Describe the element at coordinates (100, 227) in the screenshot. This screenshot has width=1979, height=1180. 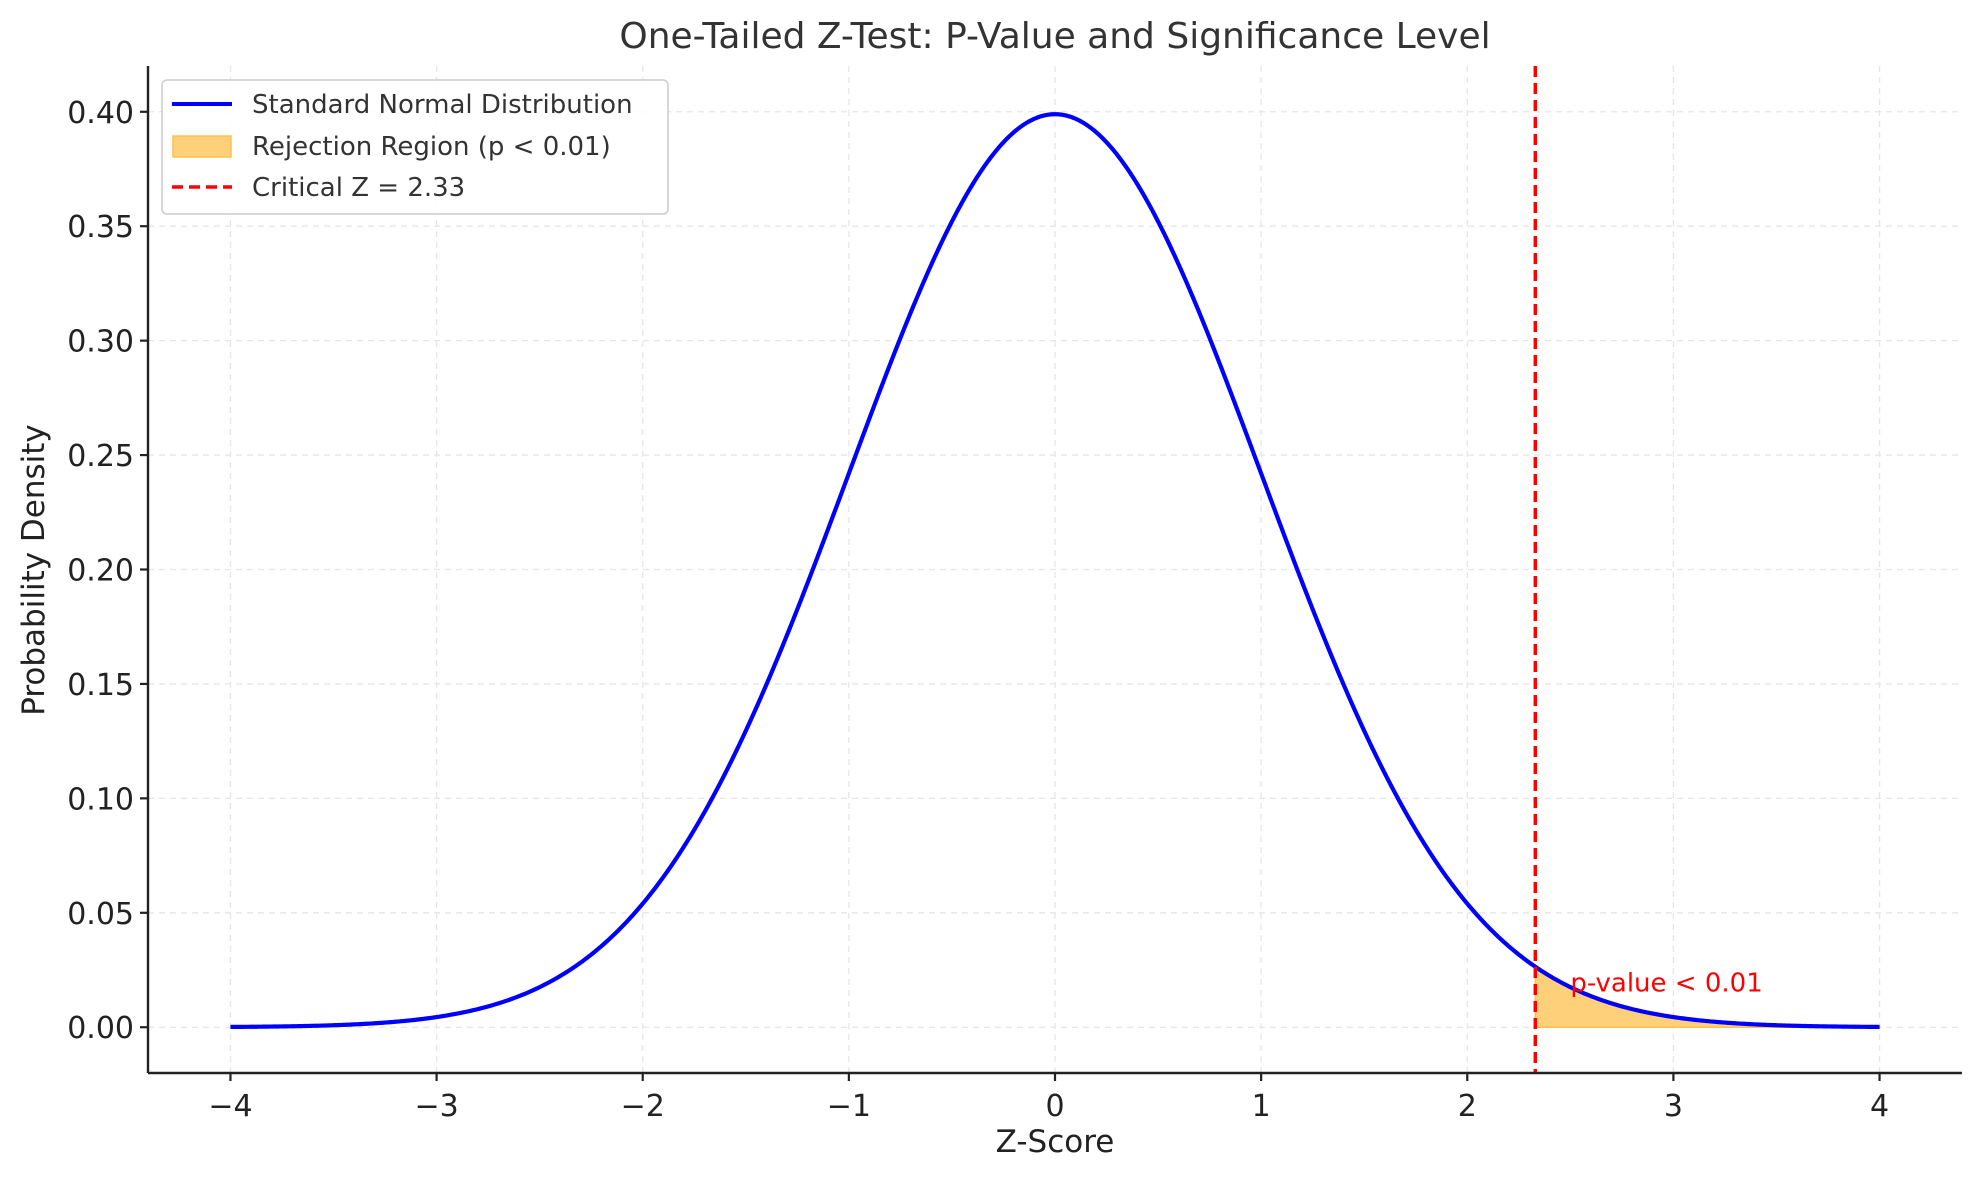
I see `y-tick-label: 0.35` at that location.